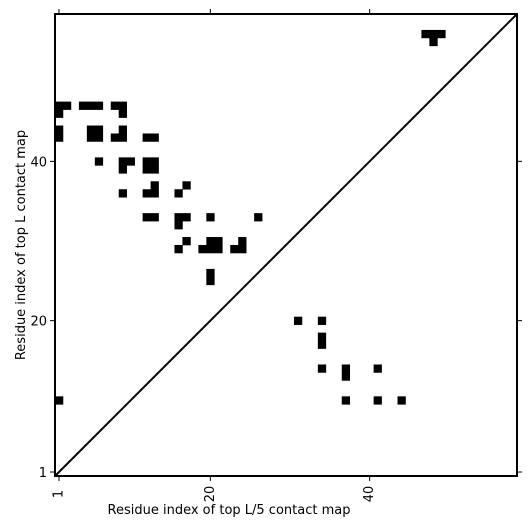 Image resolution: width=531 pixels, height=531 pixels. Describe the element at coordinates (21, 245) in the screenshot. I see `y-axis-title: Residue index of top L contact map` at that location.